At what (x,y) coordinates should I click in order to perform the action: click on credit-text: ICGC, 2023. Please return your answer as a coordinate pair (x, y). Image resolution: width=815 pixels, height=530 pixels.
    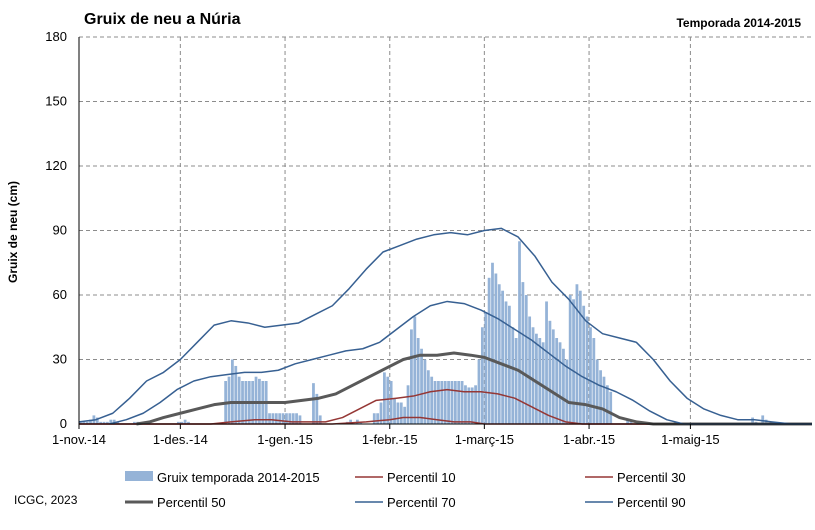
    Looking at the image, I should click on (46, 500).